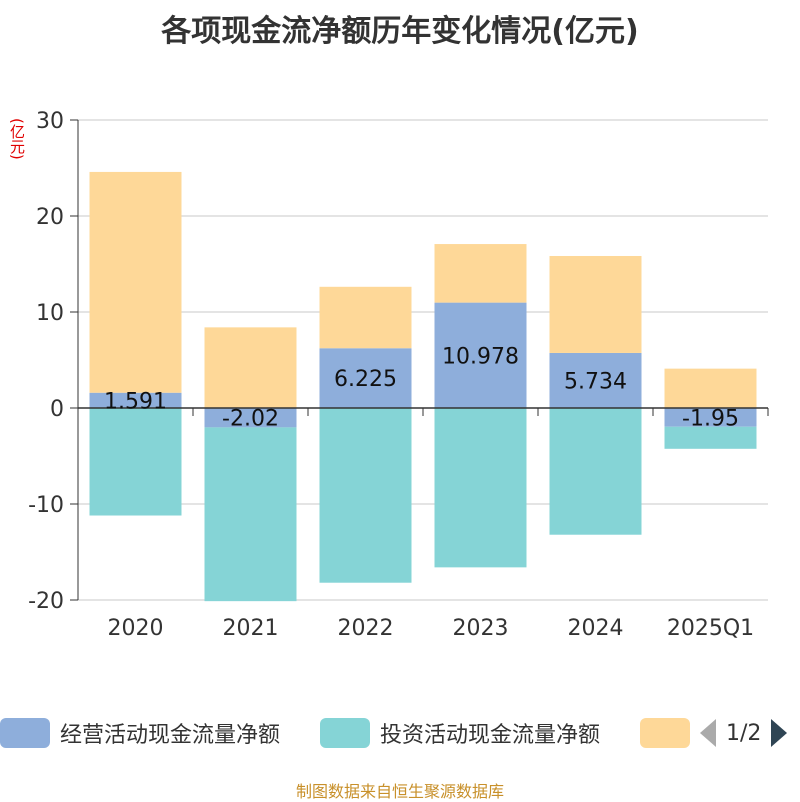 This screenshot has width=800, height=802. I want to click on bar-series2-2021, so click(250, 367).